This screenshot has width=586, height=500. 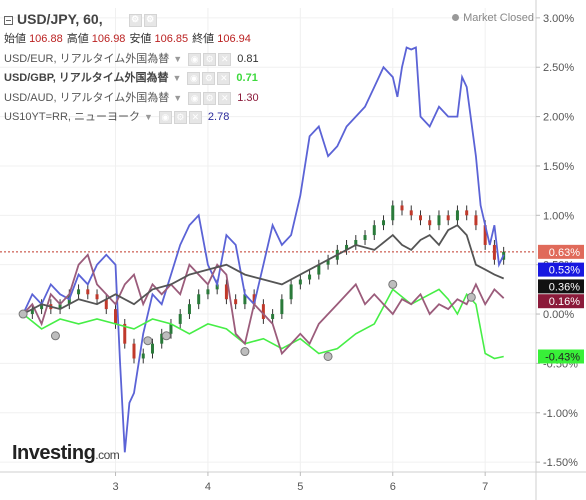 I want to click on main-controls: ⚙ ⚙, so click(x=142, y=20).